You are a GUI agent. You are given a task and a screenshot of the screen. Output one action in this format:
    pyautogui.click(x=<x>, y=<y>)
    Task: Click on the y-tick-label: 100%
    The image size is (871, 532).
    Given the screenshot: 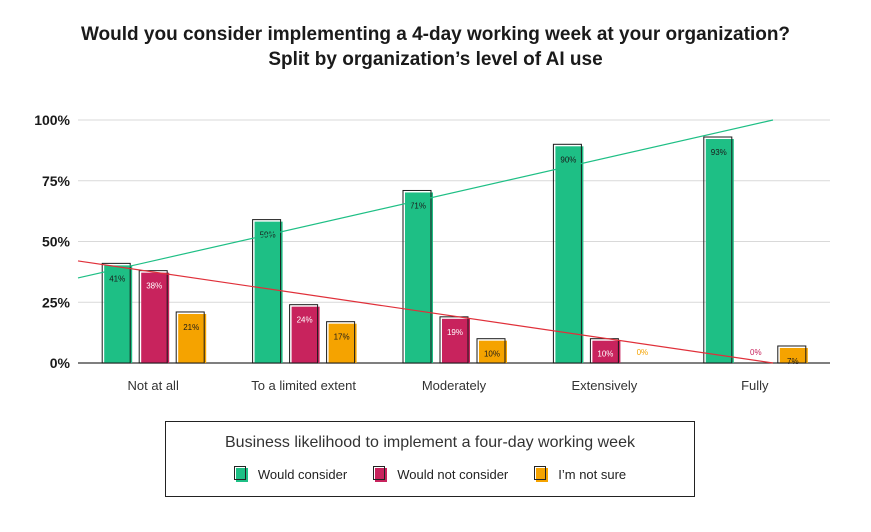 What is the action you would take?
    pyautogui.click(x=52, y=120)
    